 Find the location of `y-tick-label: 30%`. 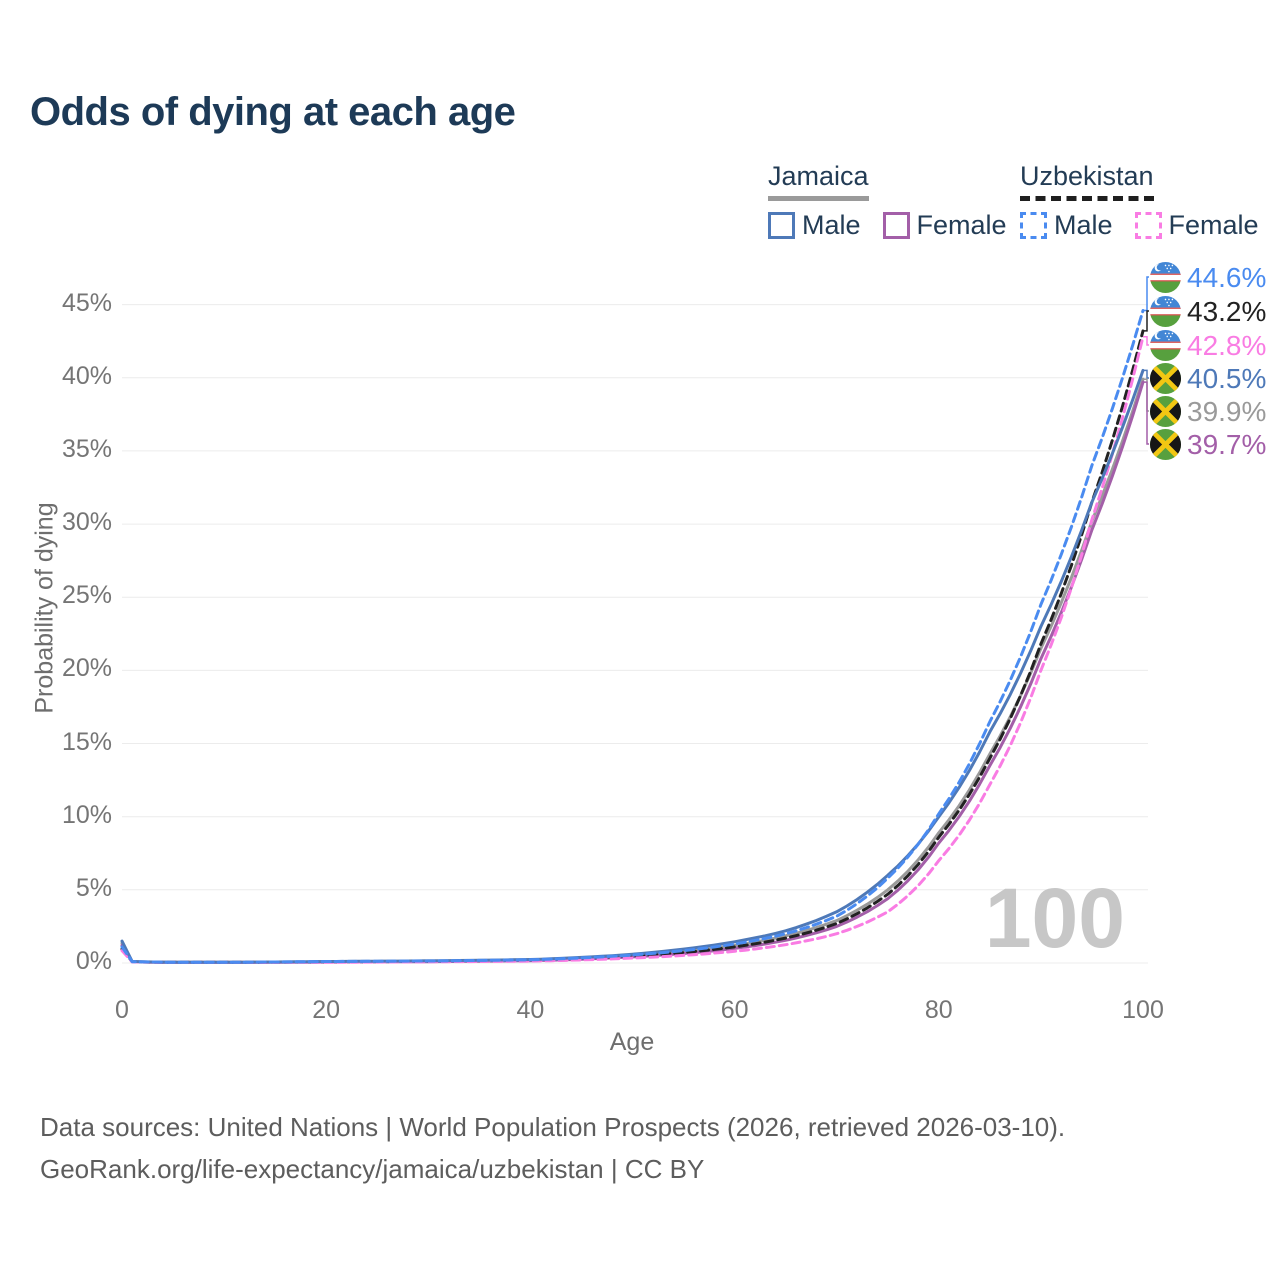

y-tick-label: 30% is located at coordinates (86, 522).